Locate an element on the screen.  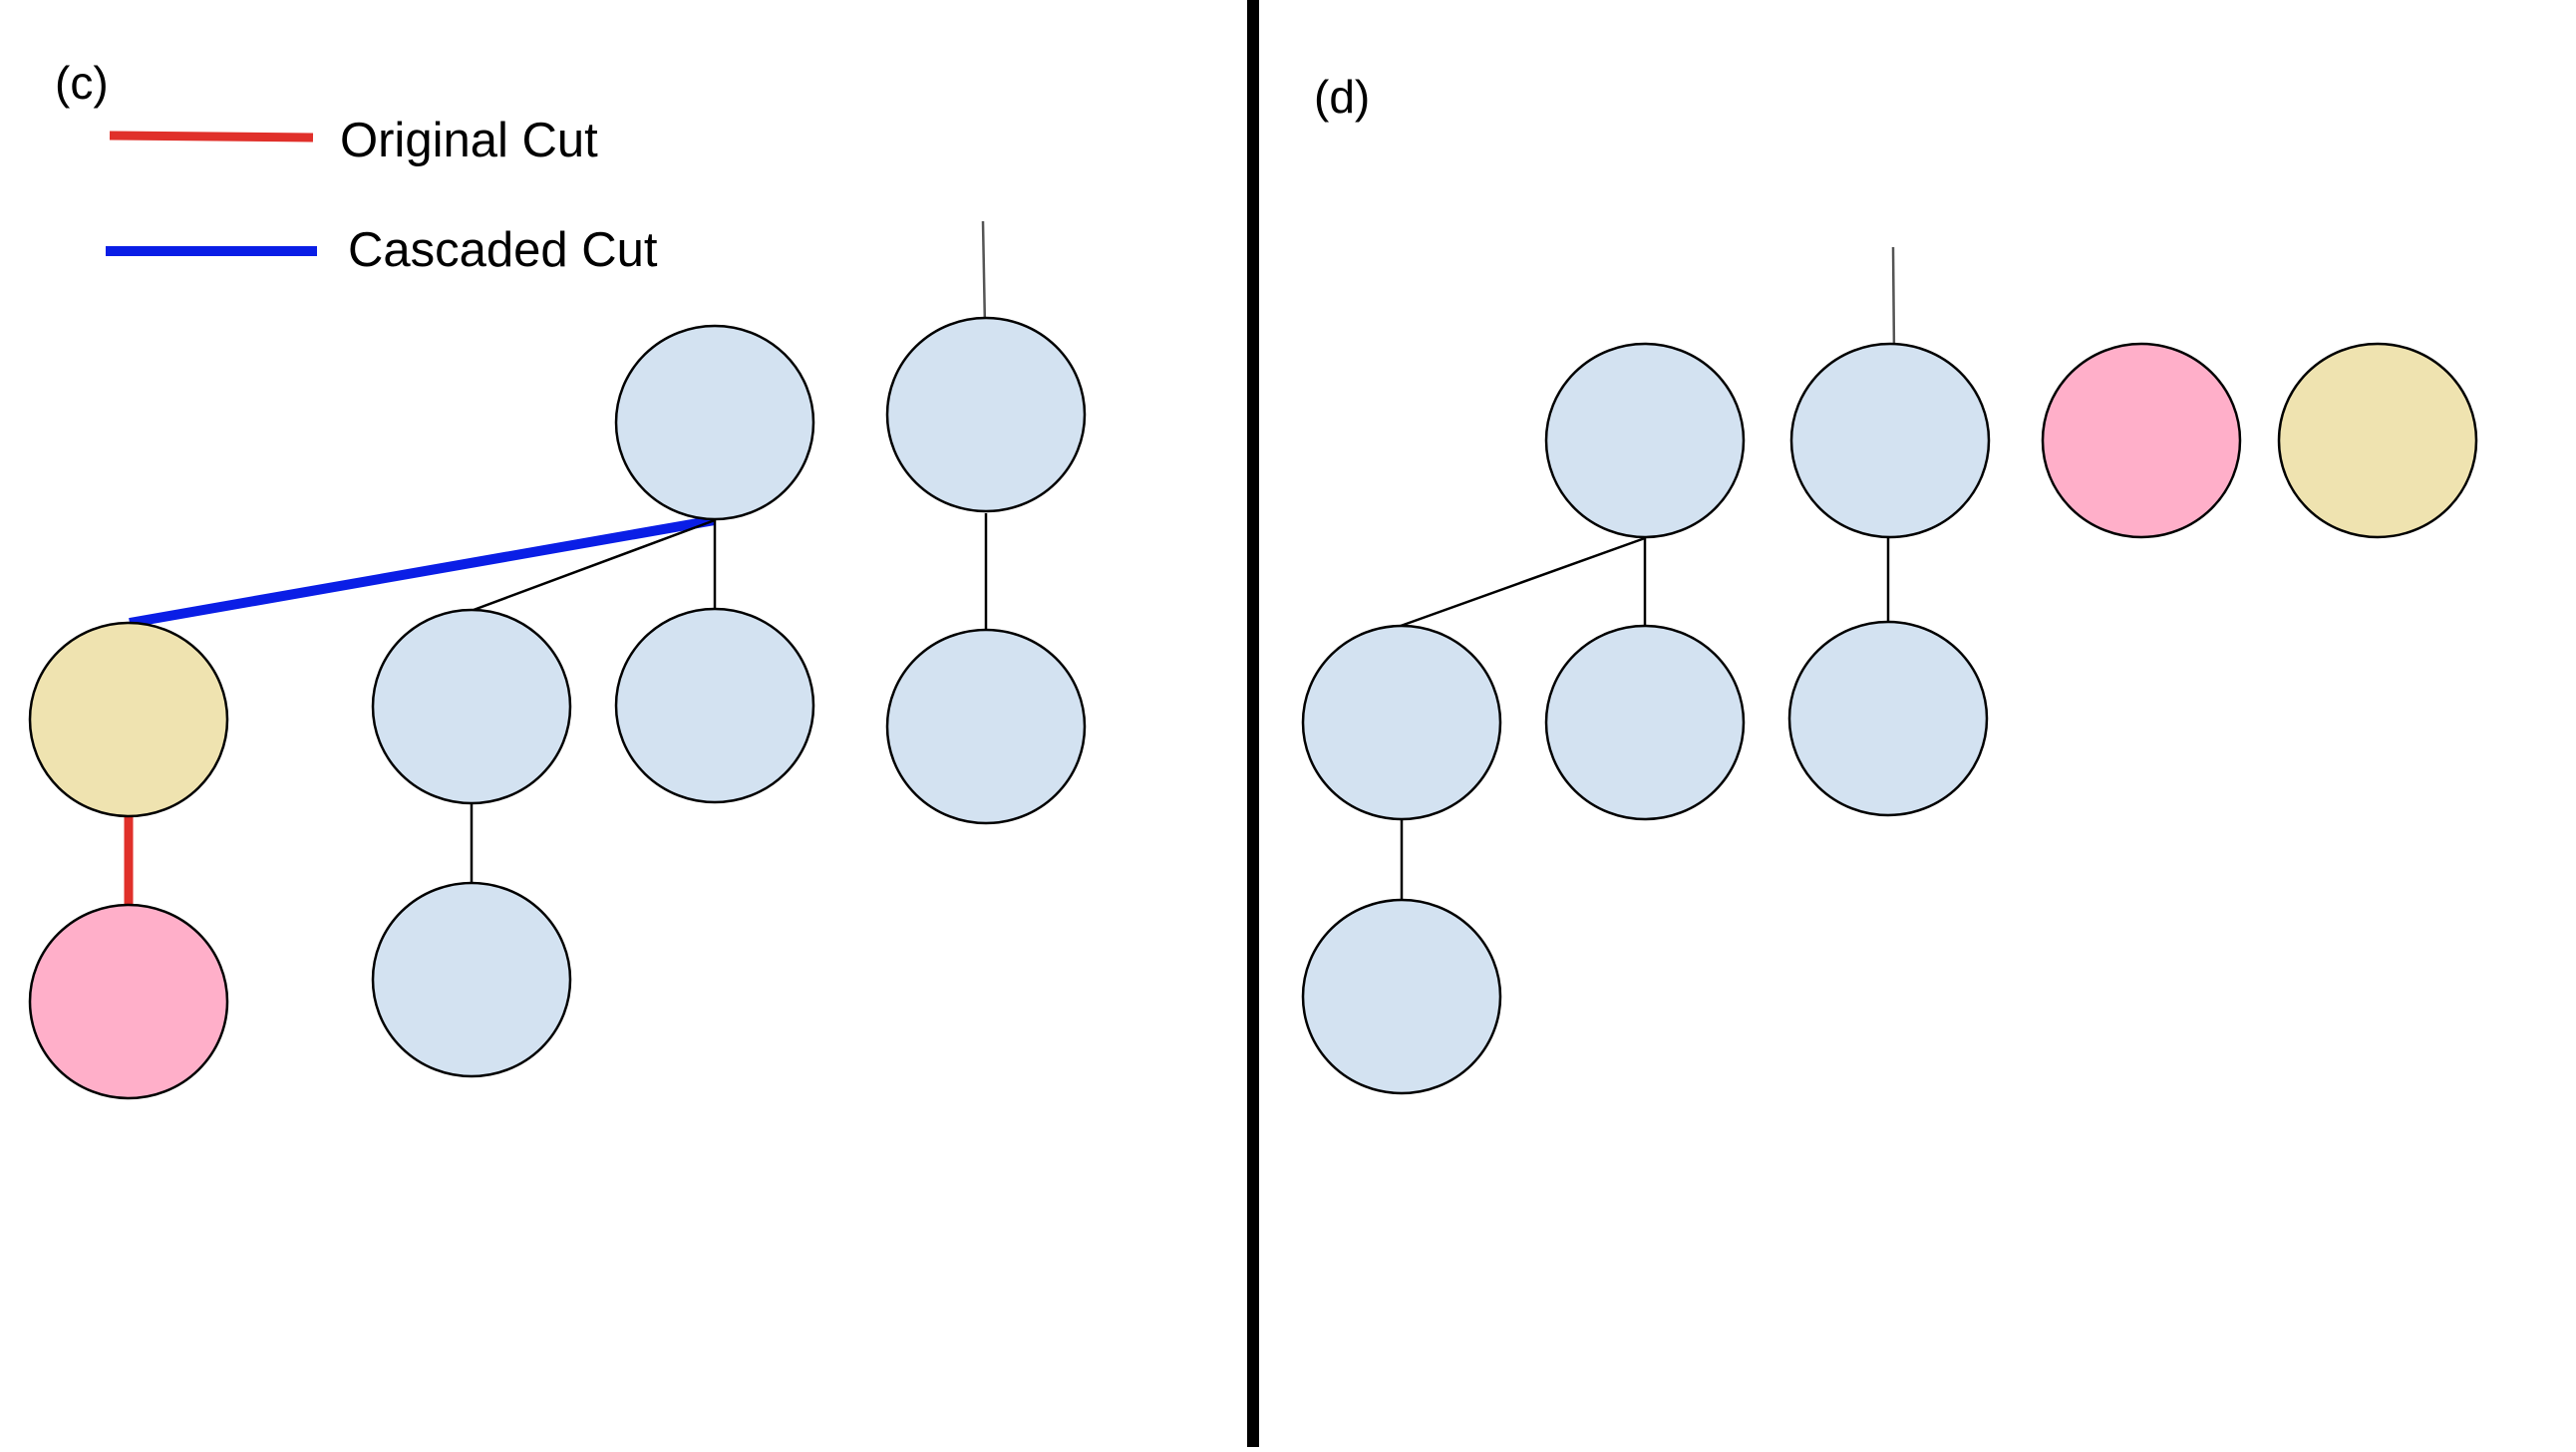
panel-label-c: (c) is located at coordinates (82, 83).